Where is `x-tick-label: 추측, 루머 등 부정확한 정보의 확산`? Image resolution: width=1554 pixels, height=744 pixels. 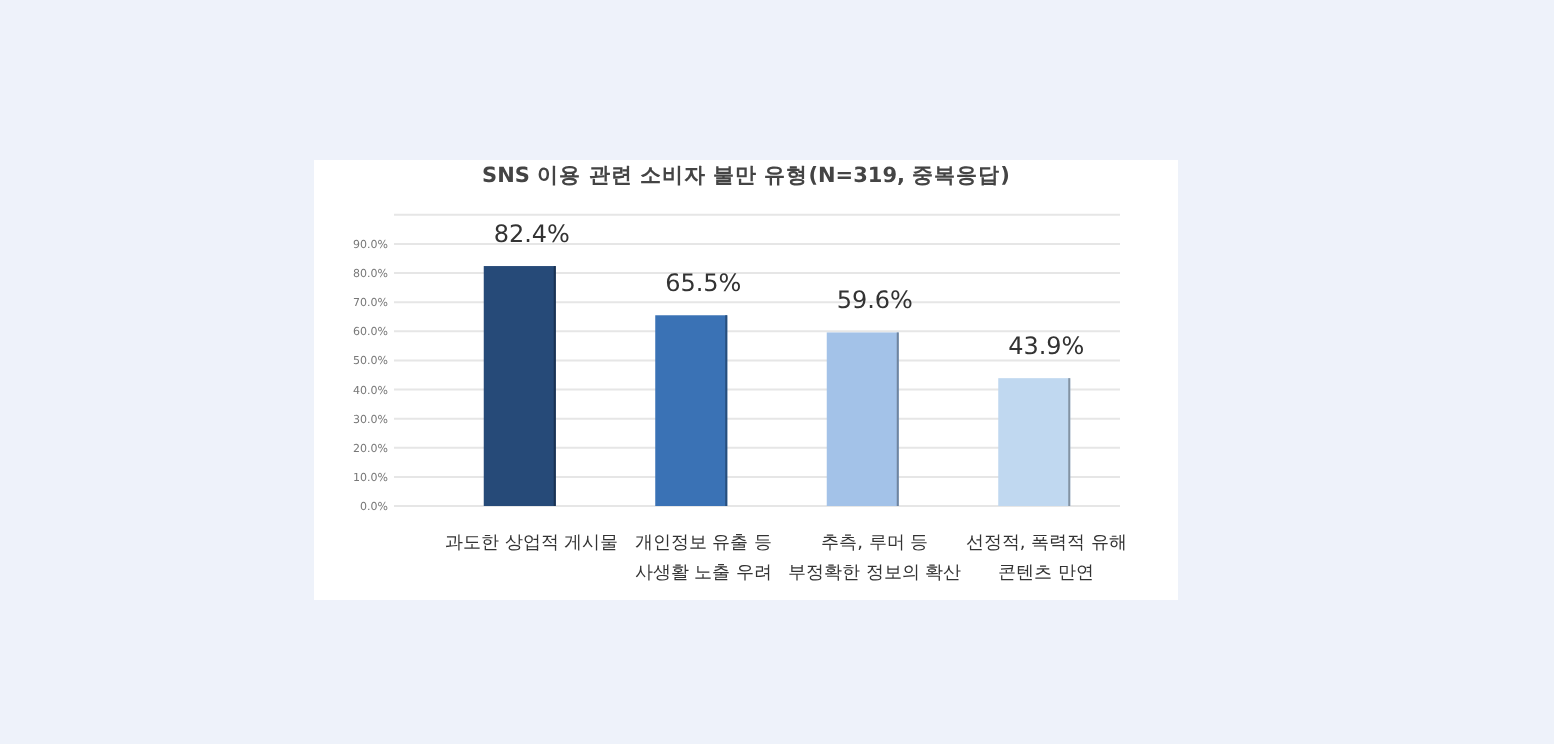
x-tick-label: 추측, 루머 등 부정확한 정보의 확산 is located at coordinates (875, 560).